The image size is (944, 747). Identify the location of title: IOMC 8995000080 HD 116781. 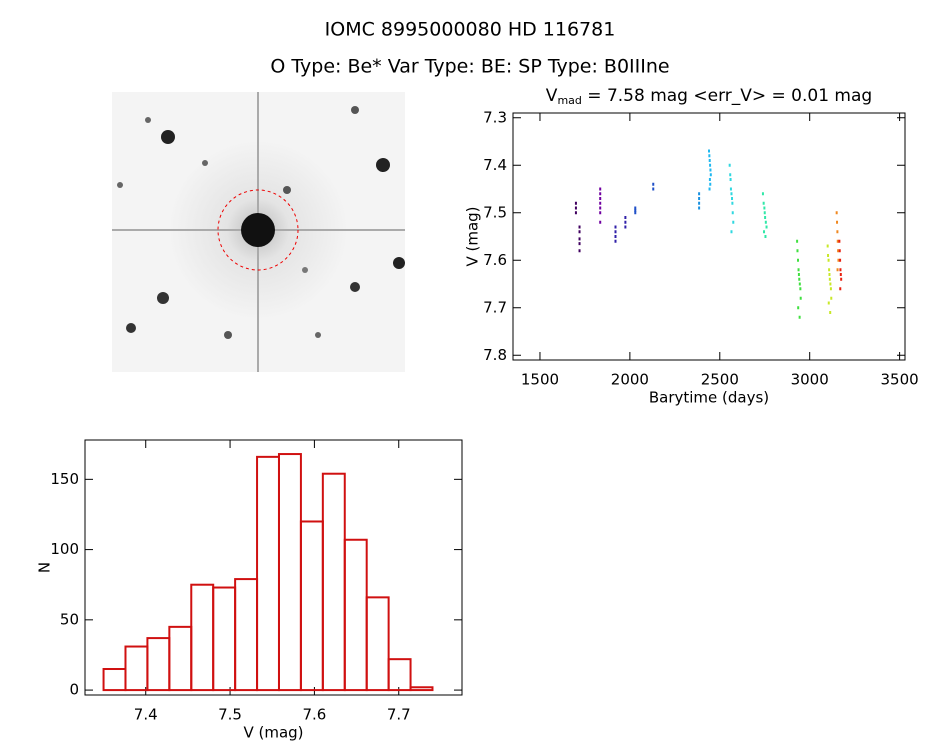
(470, 30).